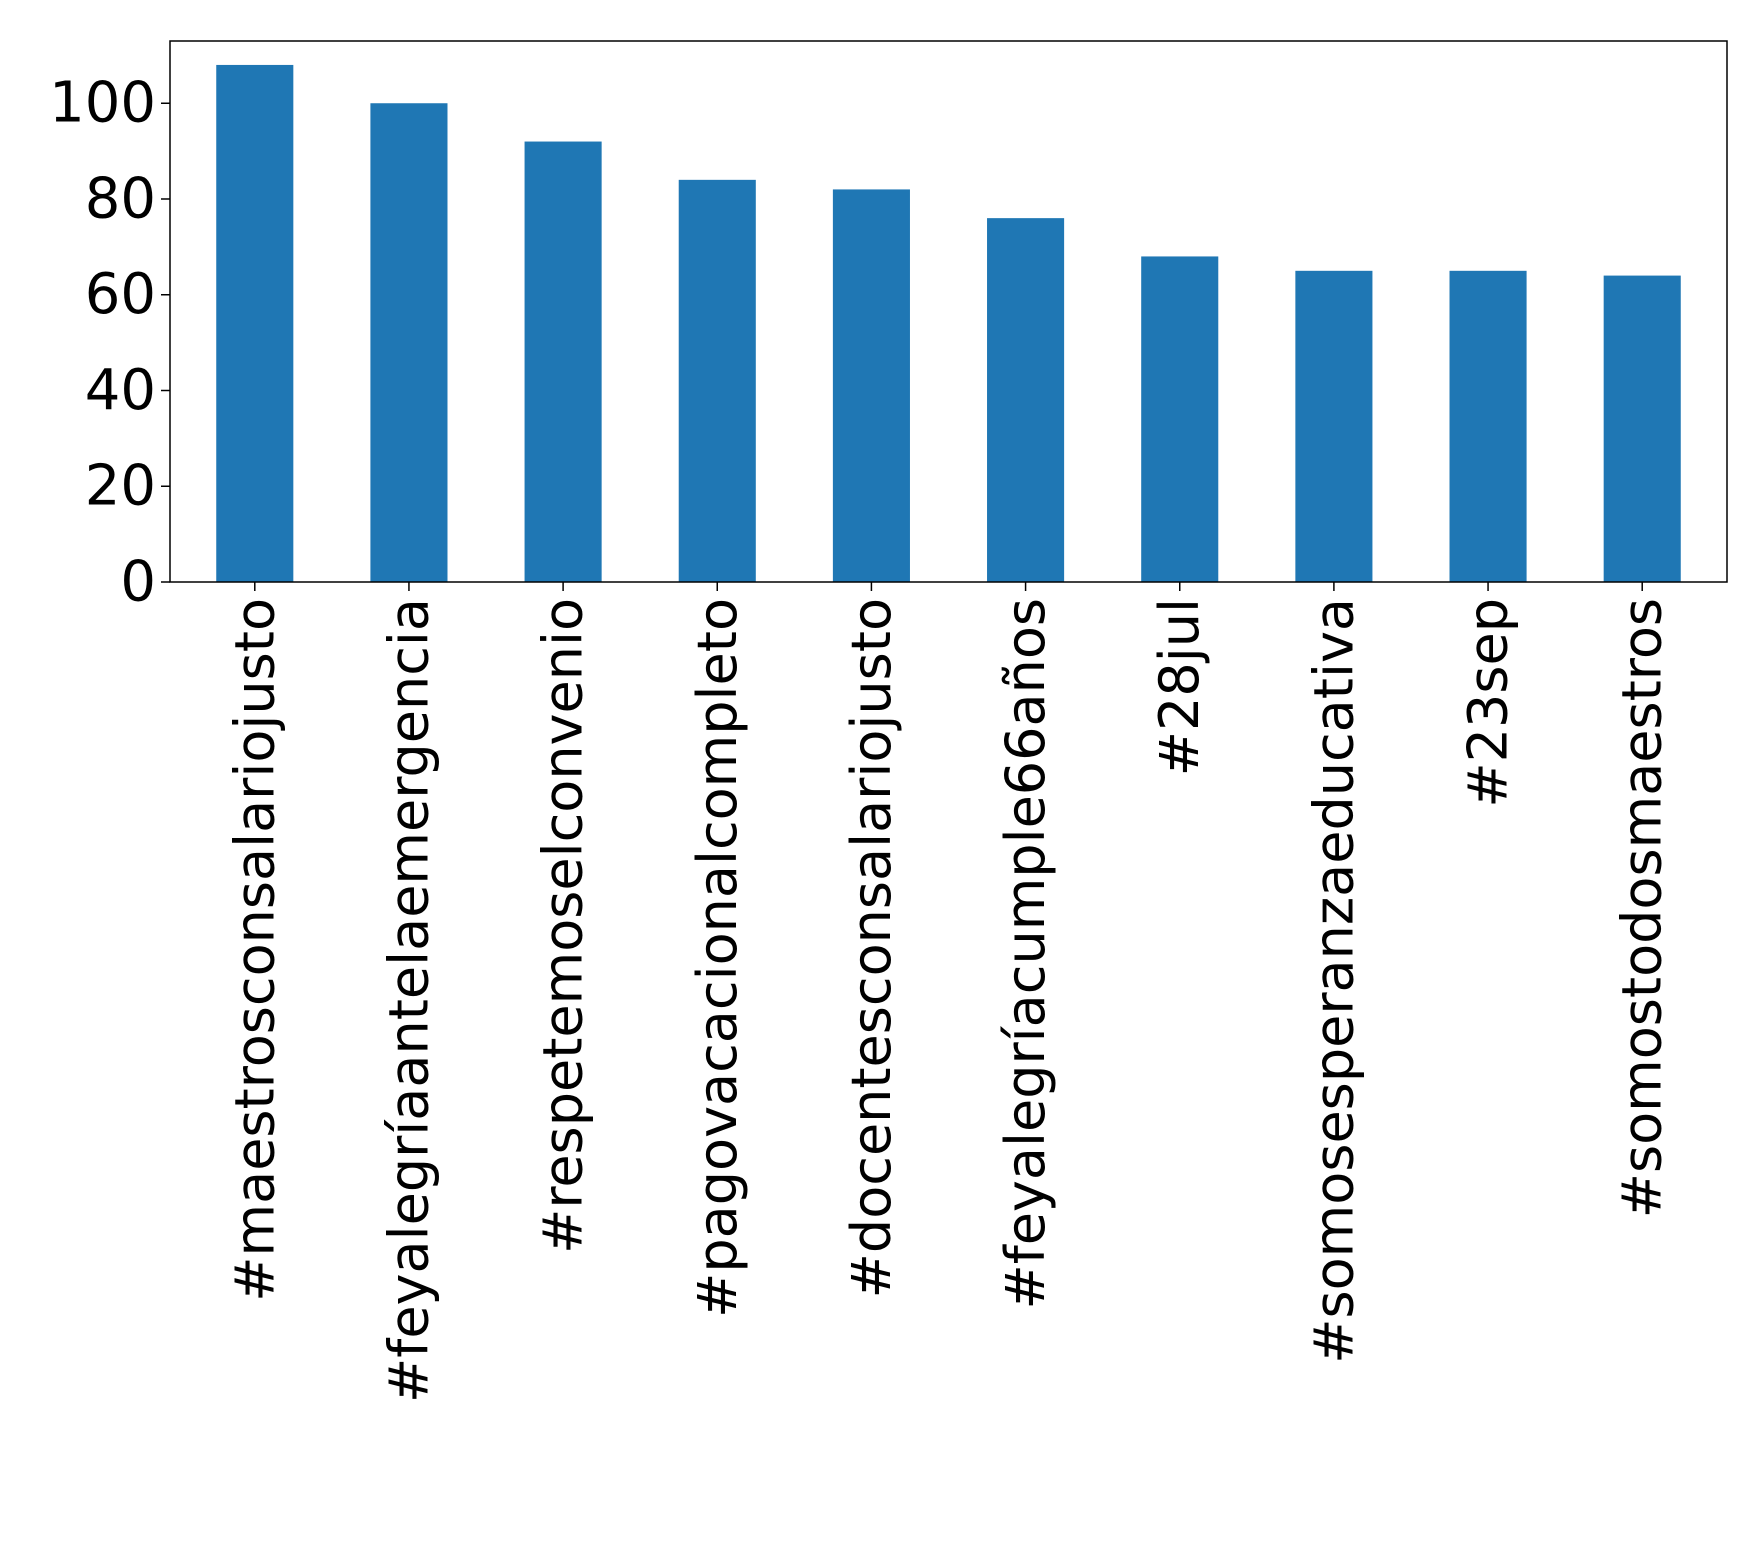 Image resolution: width=1758 pixels, height=1565 pixels. I want to click on x-tick-label-6: #28jul, so click(1179, 687).